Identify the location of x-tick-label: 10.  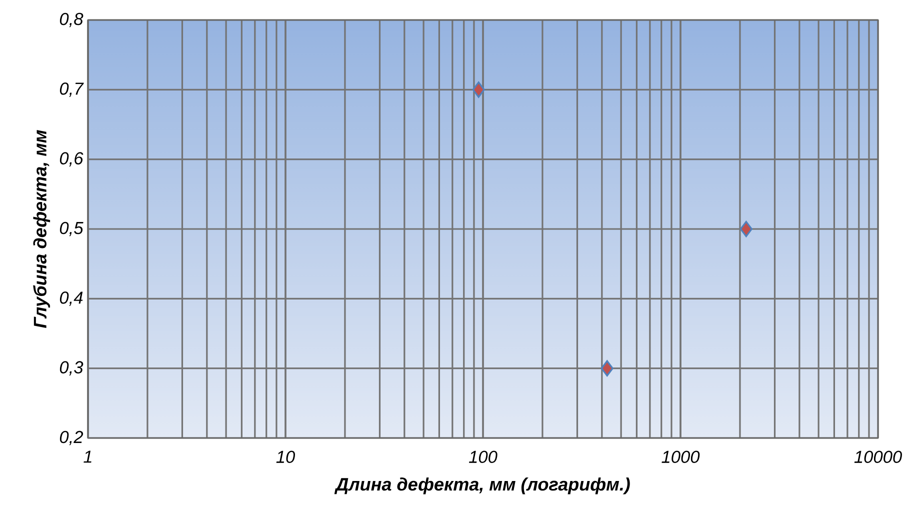
(285, 456).